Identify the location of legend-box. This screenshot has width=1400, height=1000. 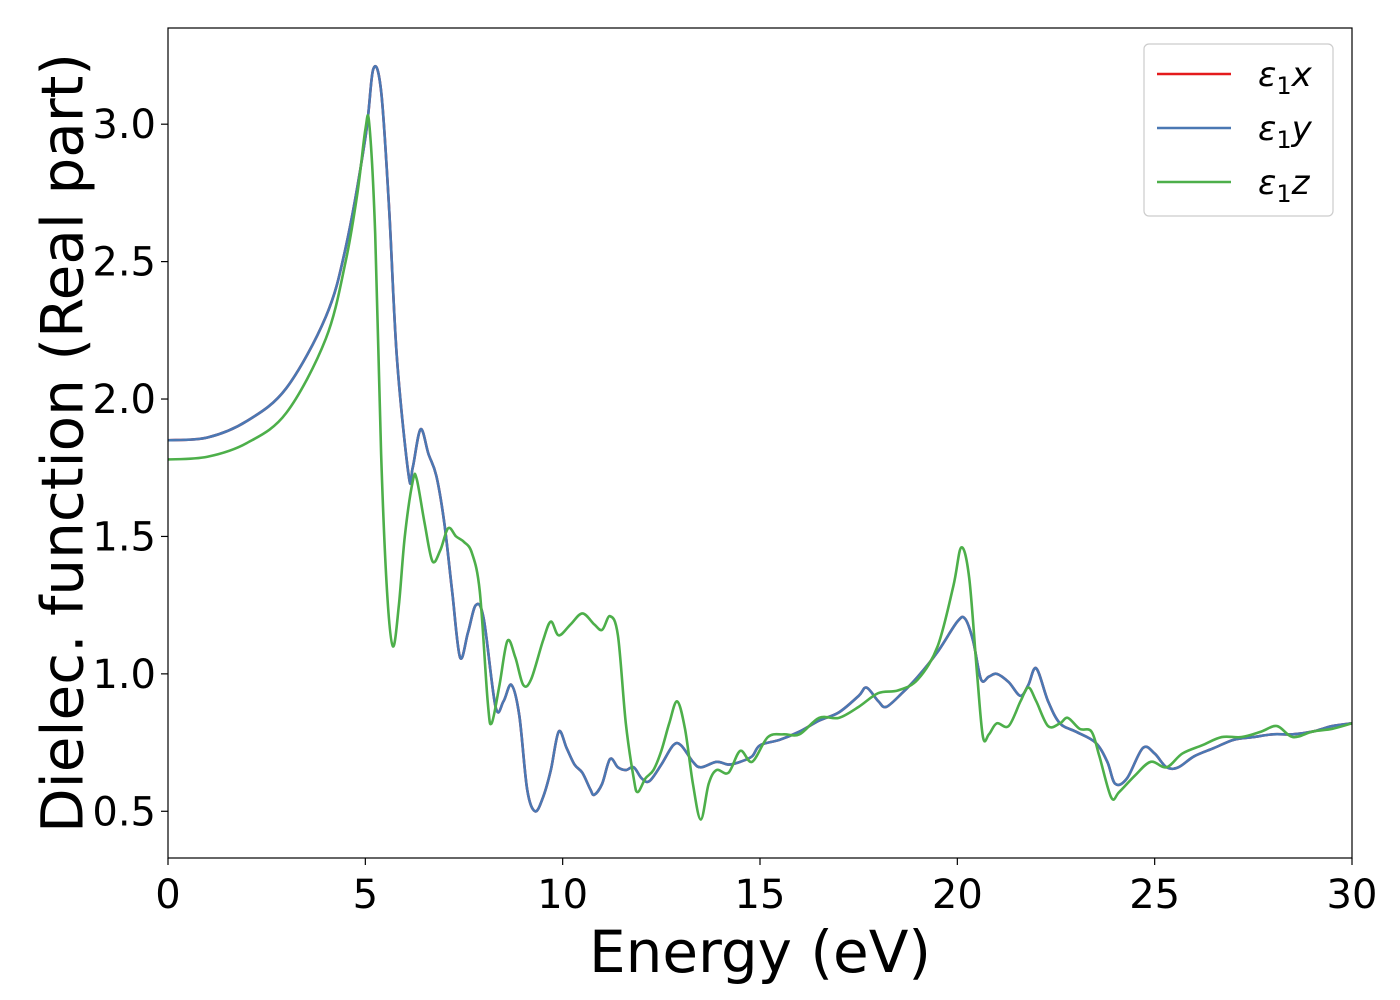
(1238, 130).